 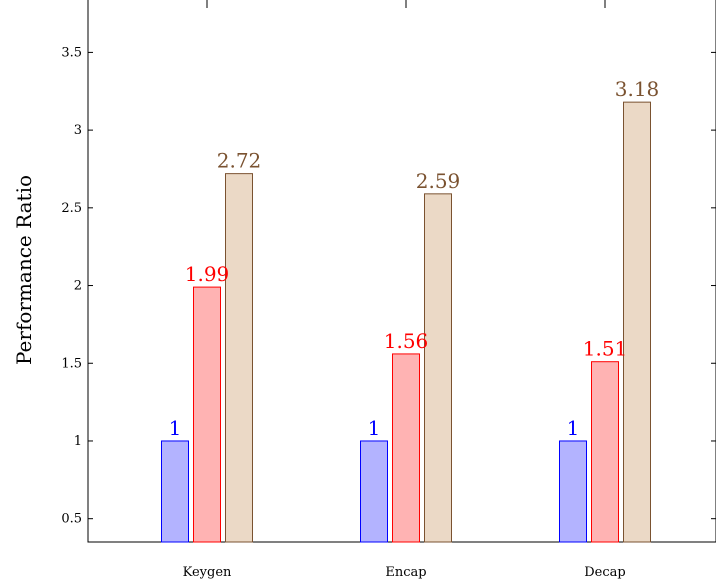 I want to click on data-label: 1.56, so click(x=406, y=341).